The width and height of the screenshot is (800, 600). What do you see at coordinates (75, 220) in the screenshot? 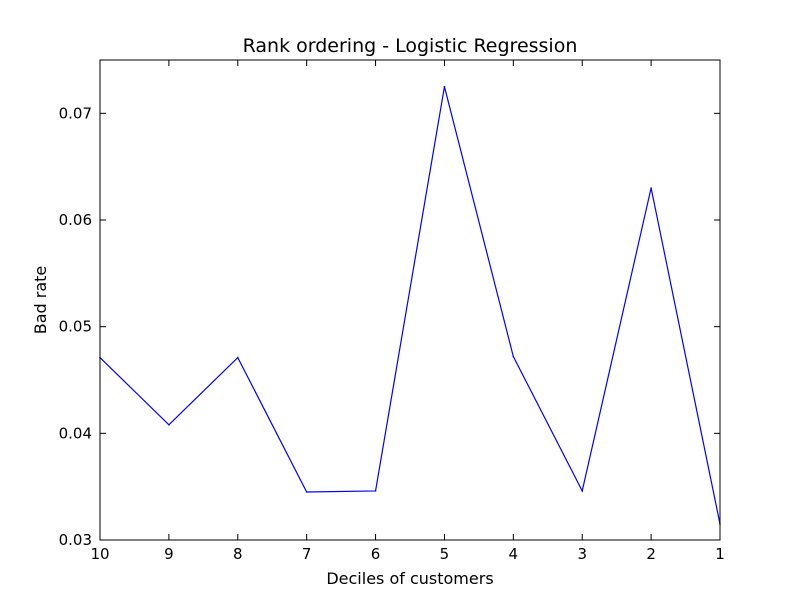
I see `y-tick-label: 0.06` at bounding box center [75, 220].